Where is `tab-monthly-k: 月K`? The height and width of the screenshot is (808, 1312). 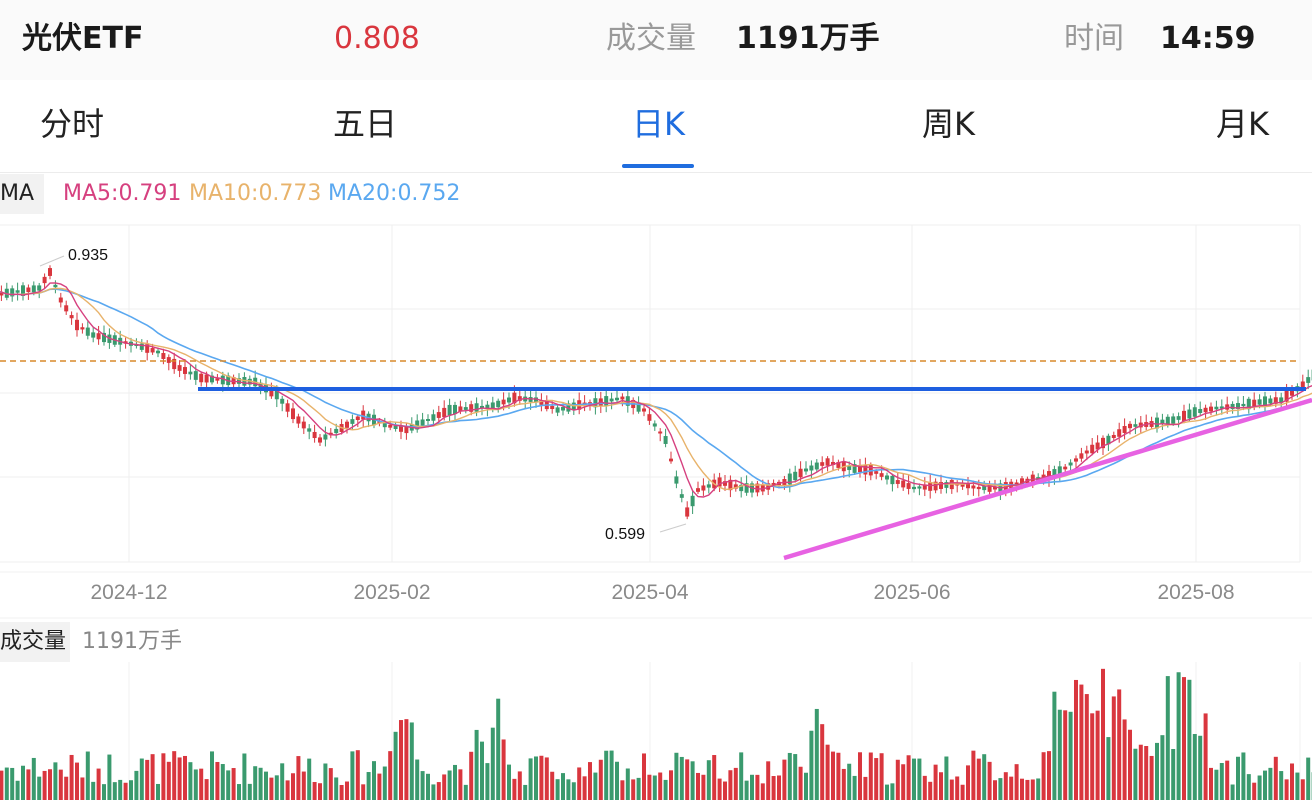
tab-monthly-k: 月K is located at coordinates (1242, 124).